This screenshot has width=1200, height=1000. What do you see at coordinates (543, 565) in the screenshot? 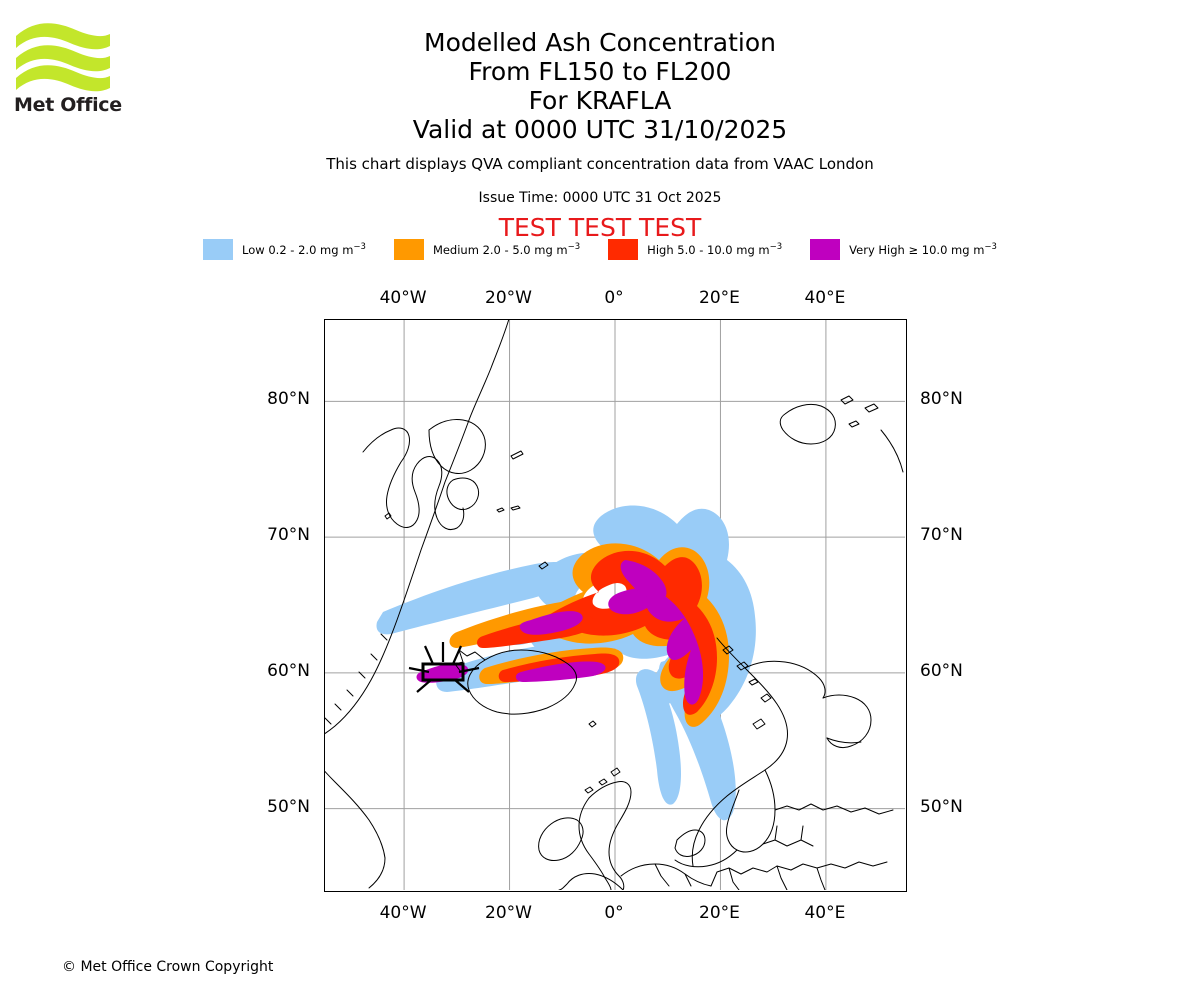
I see `coast-jan-mayen` at bounding box center [543, 565].